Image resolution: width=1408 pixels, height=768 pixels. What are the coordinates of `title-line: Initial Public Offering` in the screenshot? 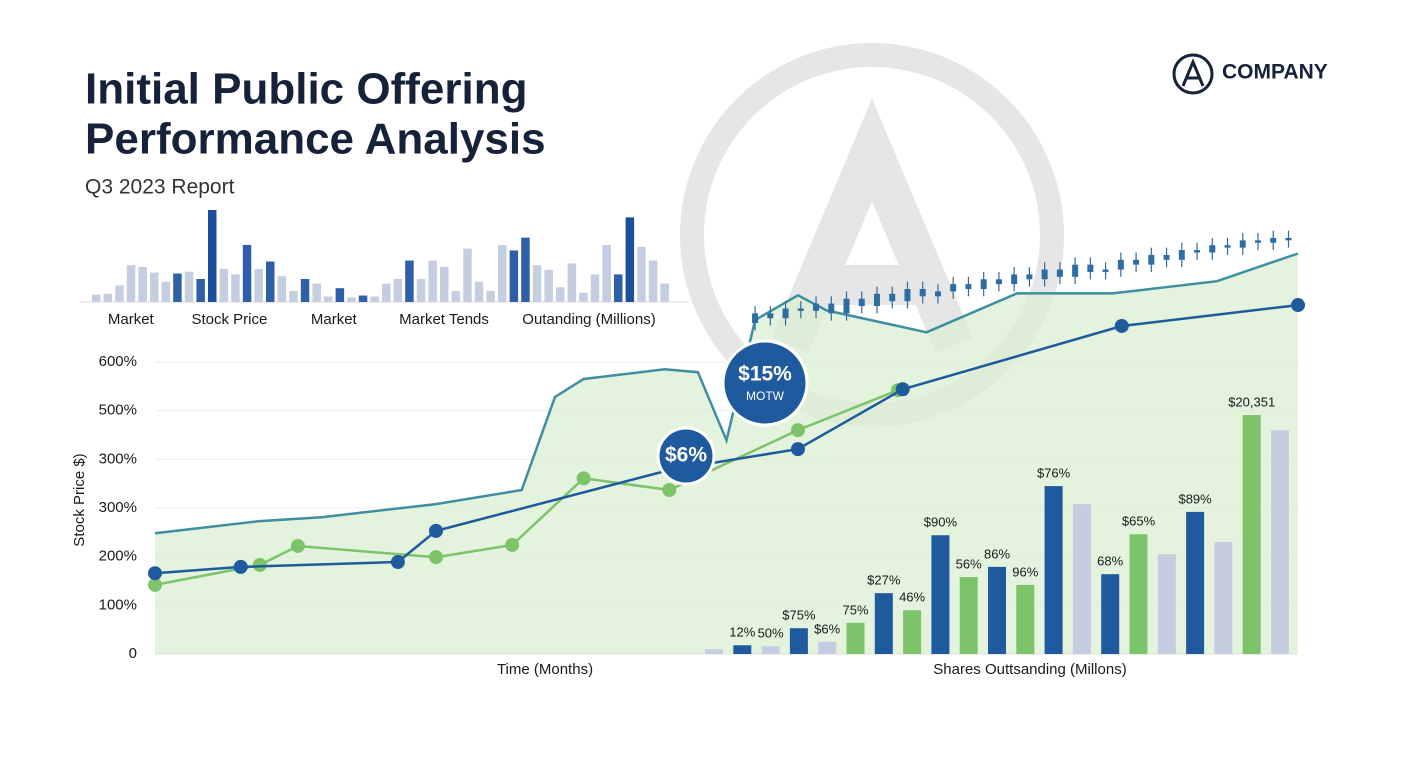 It's located at (306, 89).